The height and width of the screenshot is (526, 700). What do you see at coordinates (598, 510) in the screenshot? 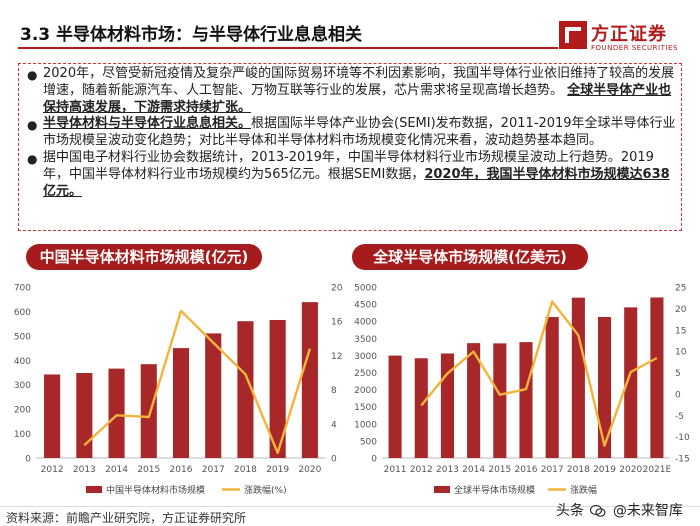
I see `wechat-icon` at bounding box center [598, 510].